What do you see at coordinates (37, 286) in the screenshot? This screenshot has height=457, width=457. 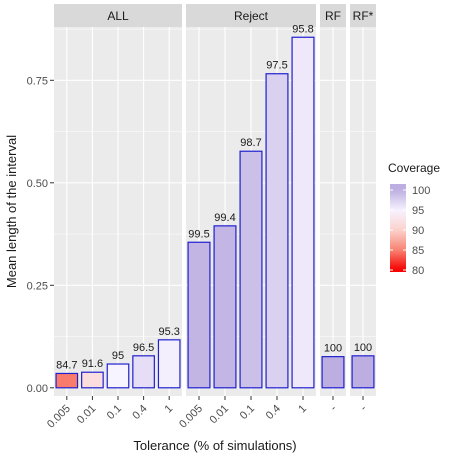 I see `y-tick-label: 0.25` at bounding box center [37, 286].